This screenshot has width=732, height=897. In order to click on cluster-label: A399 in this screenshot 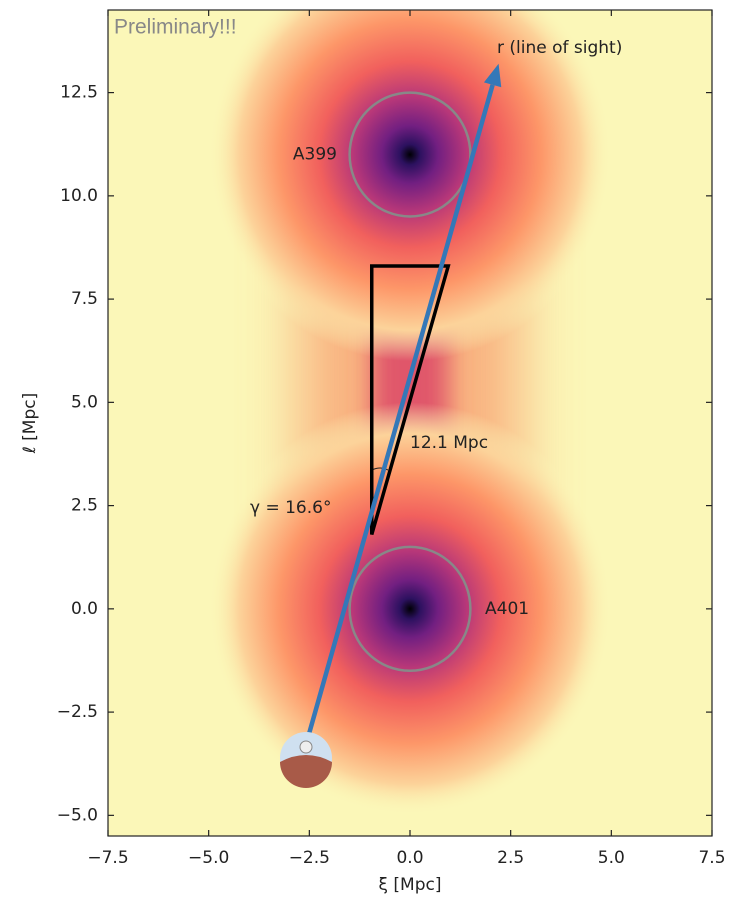, I will do `click(315, 155)`.